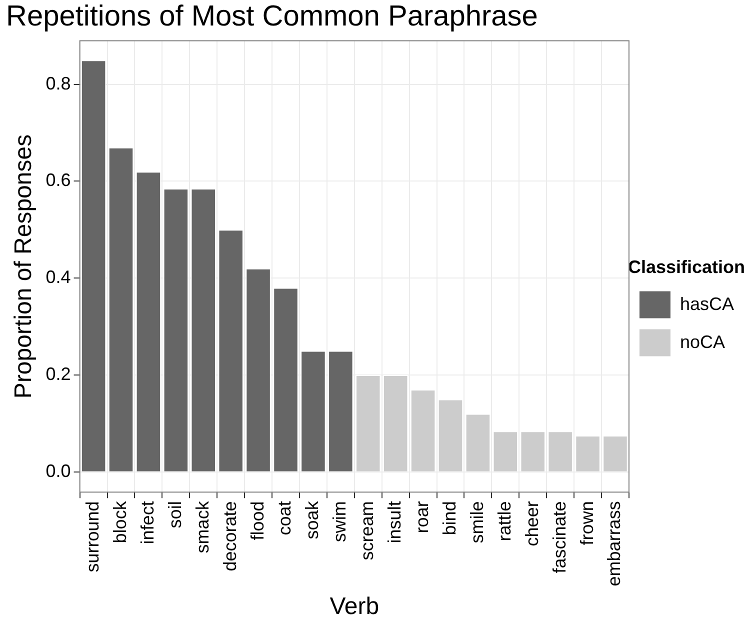 This screenshot has height=632, width=748. I want to click on y-tick-label: 0.8, so click(58, 83).